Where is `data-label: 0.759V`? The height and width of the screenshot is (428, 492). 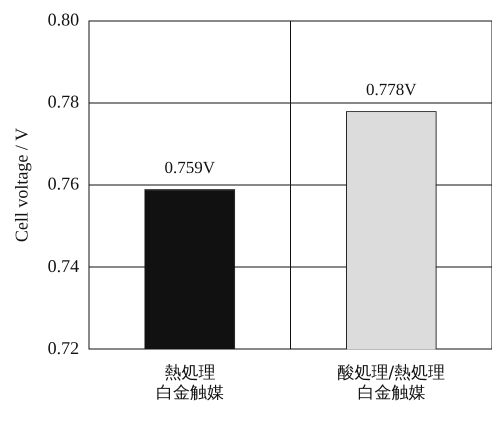 data-label: 0.759V is located at coordinates (190, 168).